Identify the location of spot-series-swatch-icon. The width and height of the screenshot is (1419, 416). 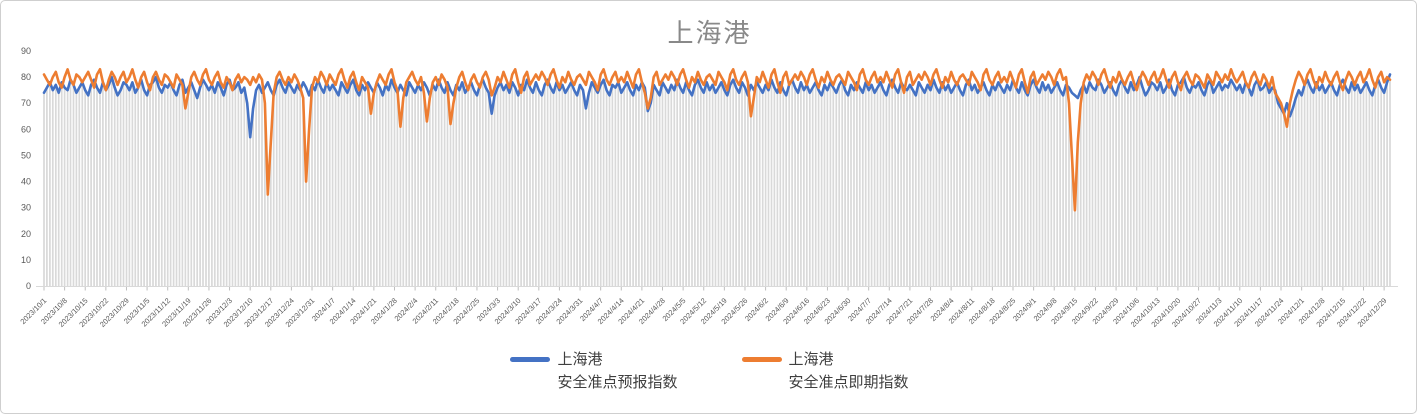
(761, 359).